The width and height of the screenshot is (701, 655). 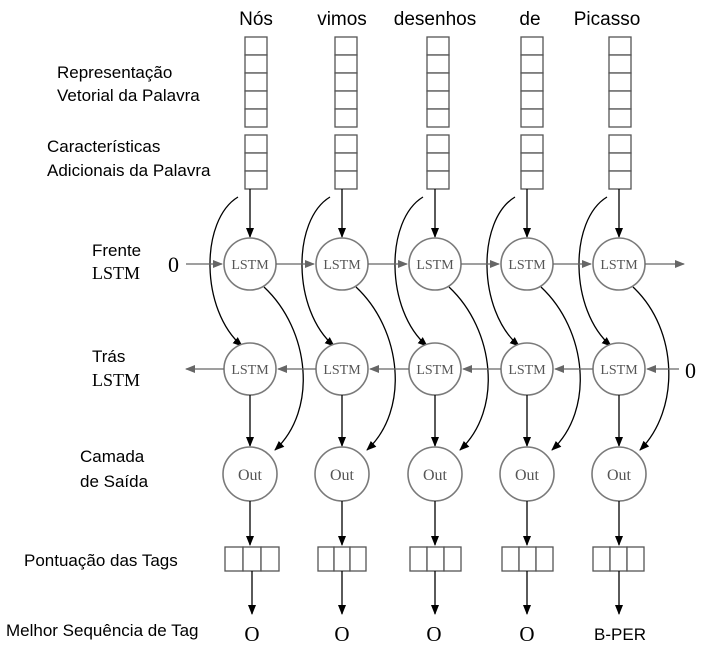 I want to click on column-2: vimos LSTM LSTM Out O, so click(x=348, y=327).